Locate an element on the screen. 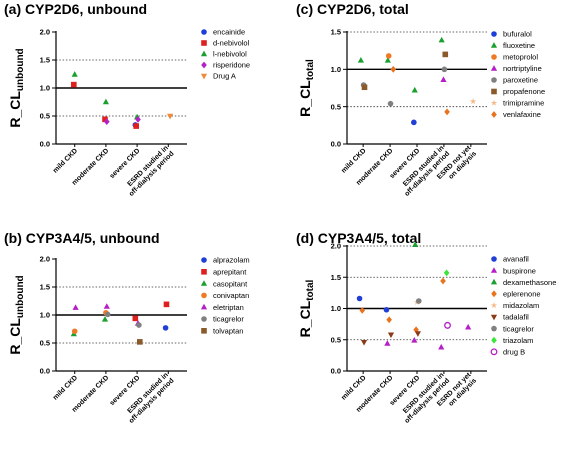 The height and width of the screenshot is (455, 579). legend-label-tadalafil: tadalafil is located at coordinates (516, 317).